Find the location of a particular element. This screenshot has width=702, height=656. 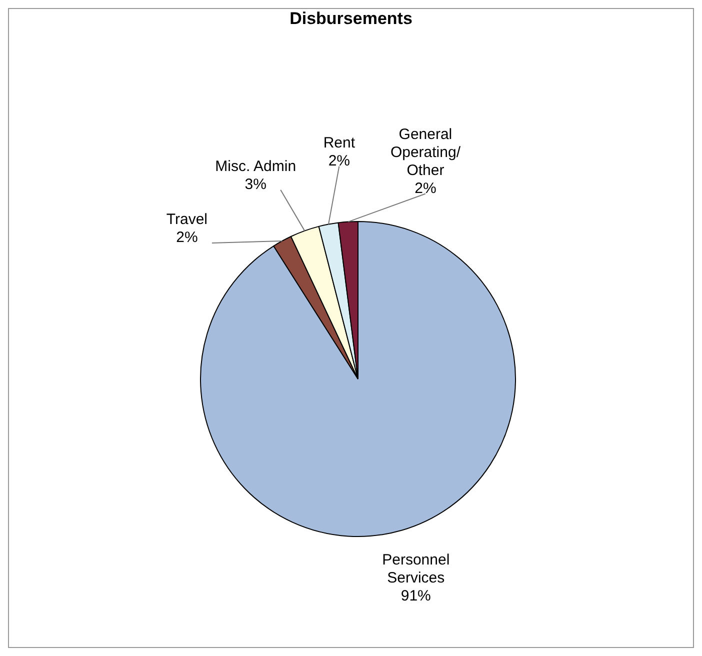

data-label: 3% is located at coordinates (255, 184).